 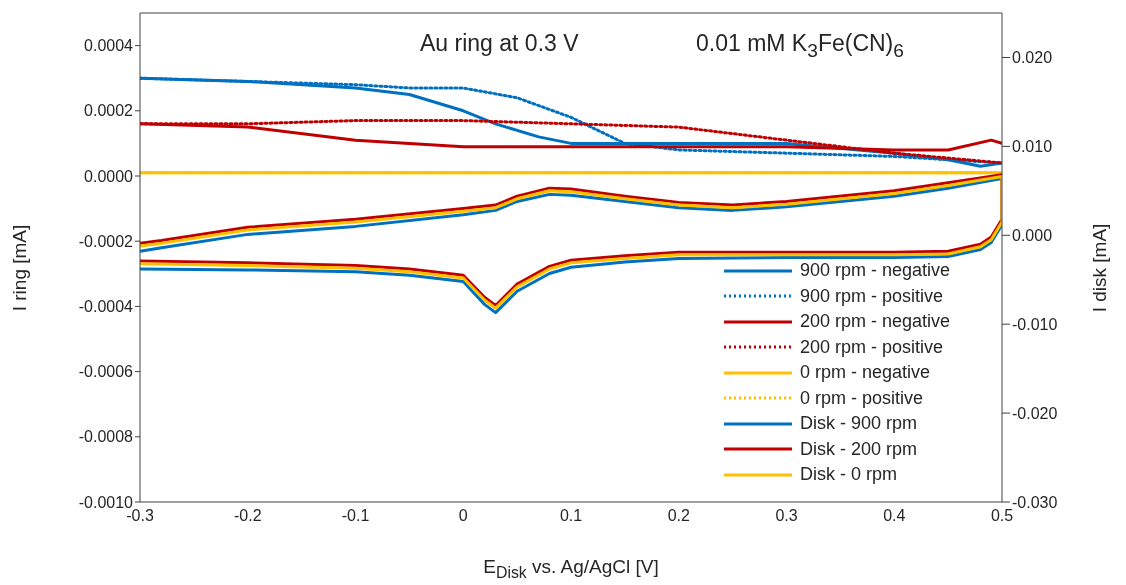 I want to click on y-tick-label: -0.0004, so click(x=106, y=307).